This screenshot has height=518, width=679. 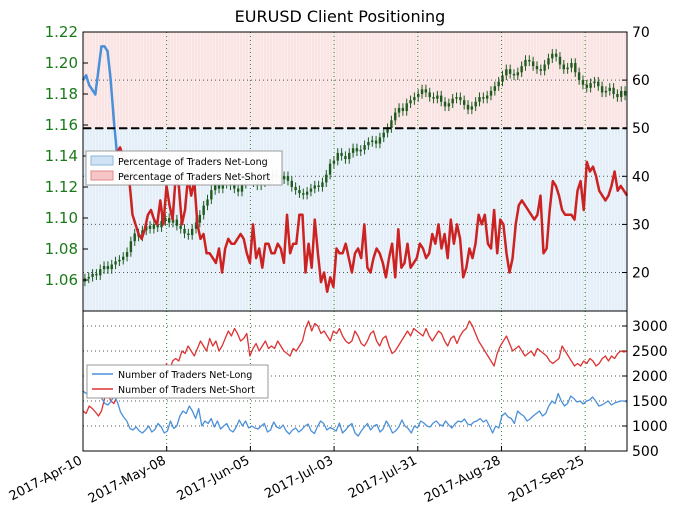 I want to click on count-tick-label: 500, so click(x=645, y=452).